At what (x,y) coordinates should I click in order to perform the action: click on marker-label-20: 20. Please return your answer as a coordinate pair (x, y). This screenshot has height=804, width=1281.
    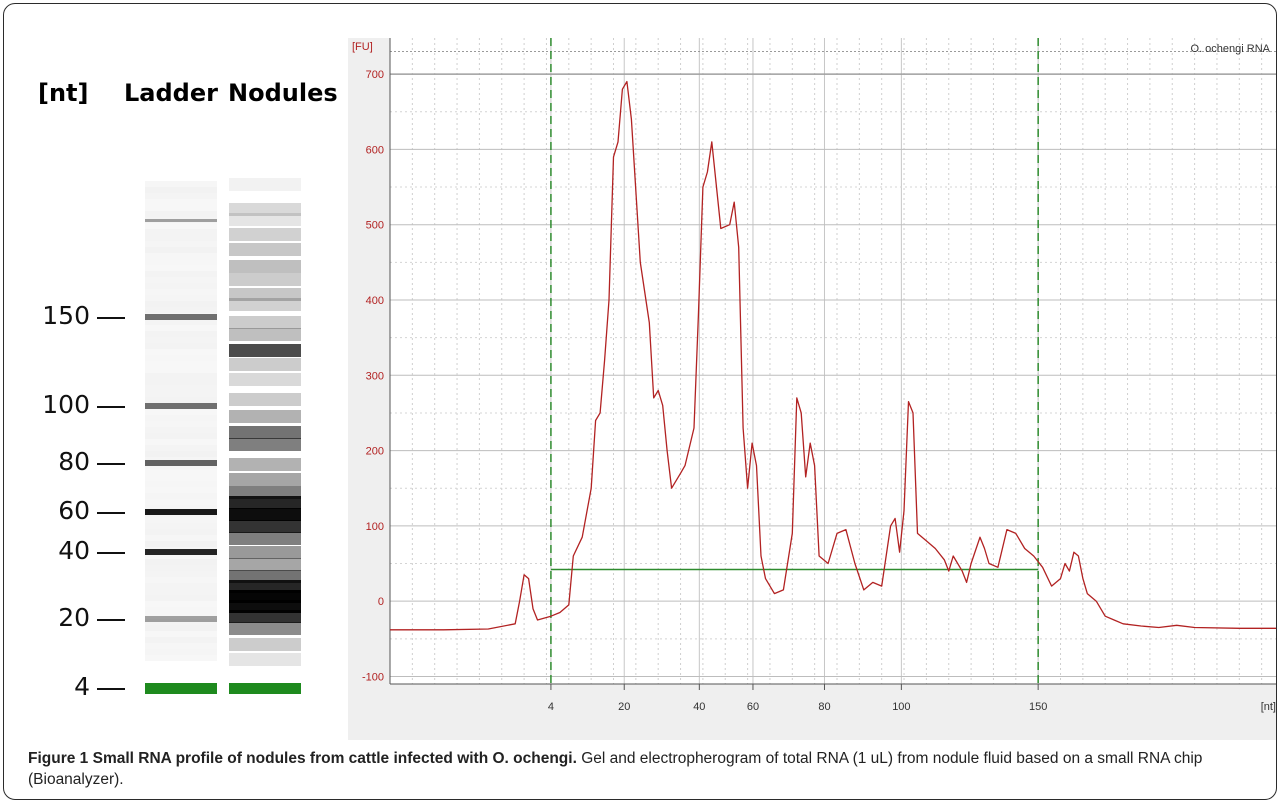
    Looking at the image, I should click on (55, 617).